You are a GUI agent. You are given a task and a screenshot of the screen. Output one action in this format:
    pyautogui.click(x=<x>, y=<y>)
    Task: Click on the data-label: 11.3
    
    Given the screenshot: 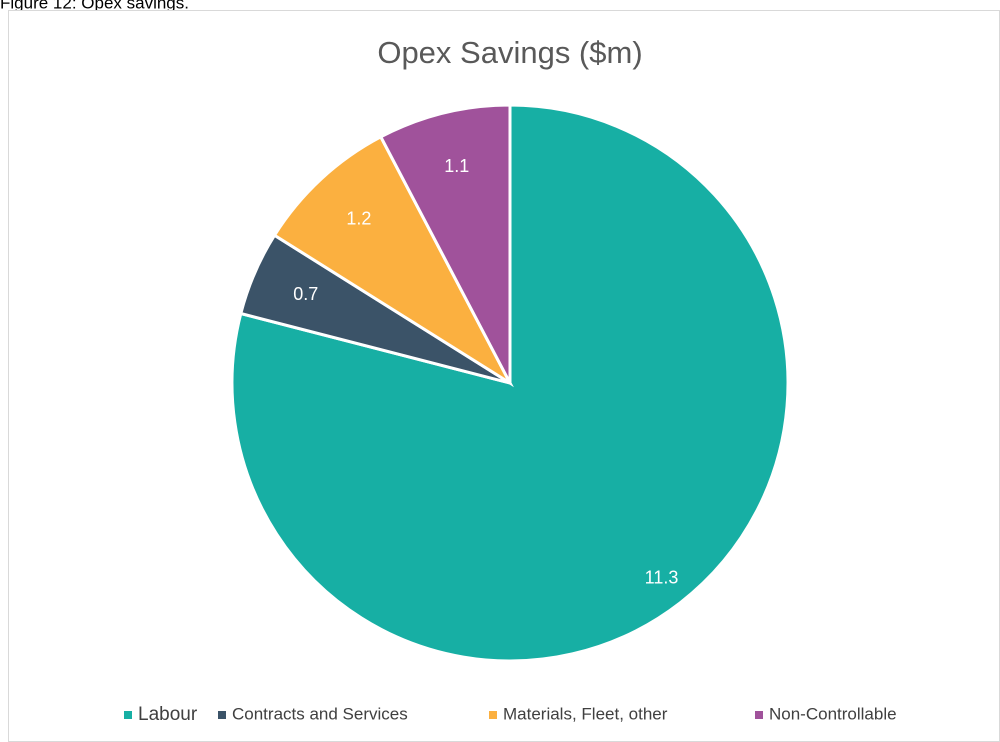 What is the action you would take?
    pyautogui.click(x=662, y=577)
    